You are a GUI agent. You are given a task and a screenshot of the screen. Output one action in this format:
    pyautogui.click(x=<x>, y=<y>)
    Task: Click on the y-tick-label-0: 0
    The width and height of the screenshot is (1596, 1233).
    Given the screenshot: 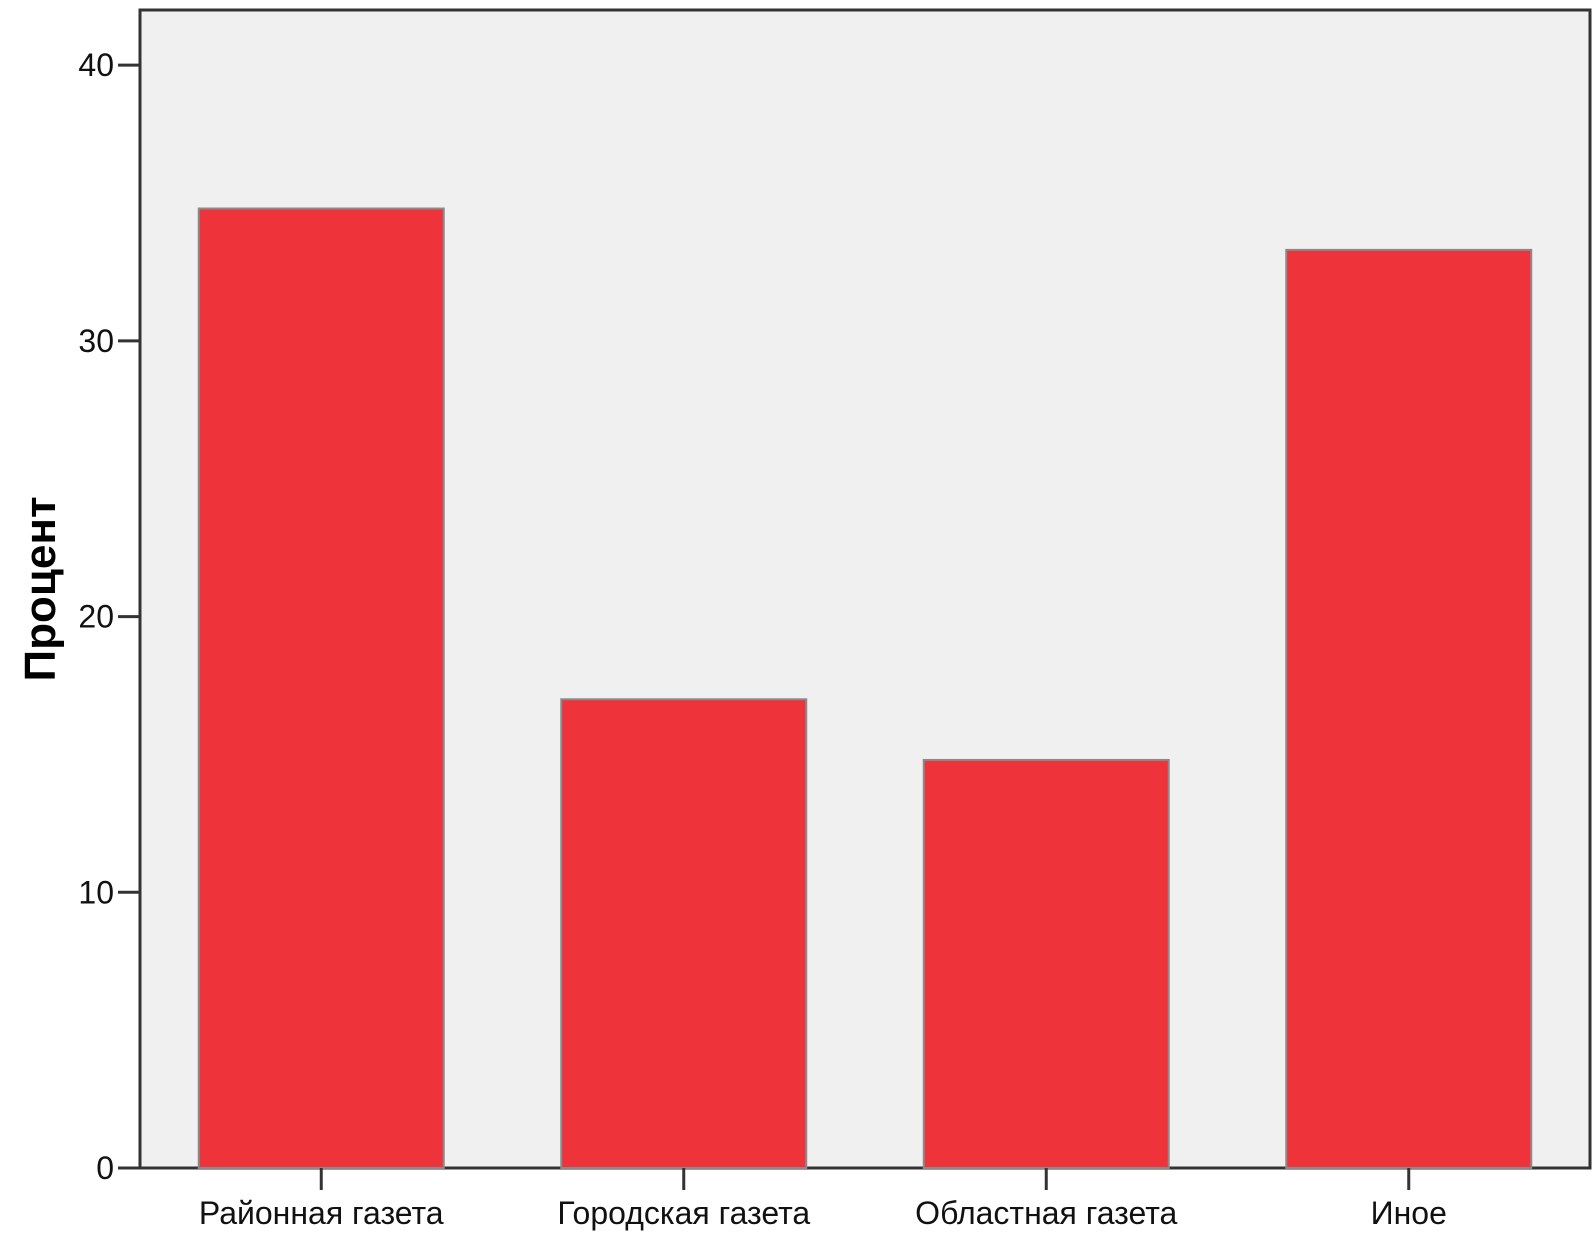 What is the action you would take?
    pyautogui.click(x=105, y=1168)
    